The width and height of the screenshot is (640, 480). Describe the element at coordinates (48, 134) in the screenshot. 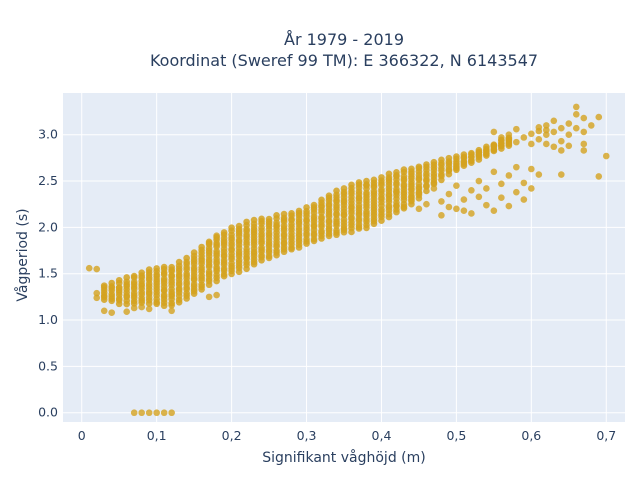

I see `y-tick-label: 3.0` at that location.